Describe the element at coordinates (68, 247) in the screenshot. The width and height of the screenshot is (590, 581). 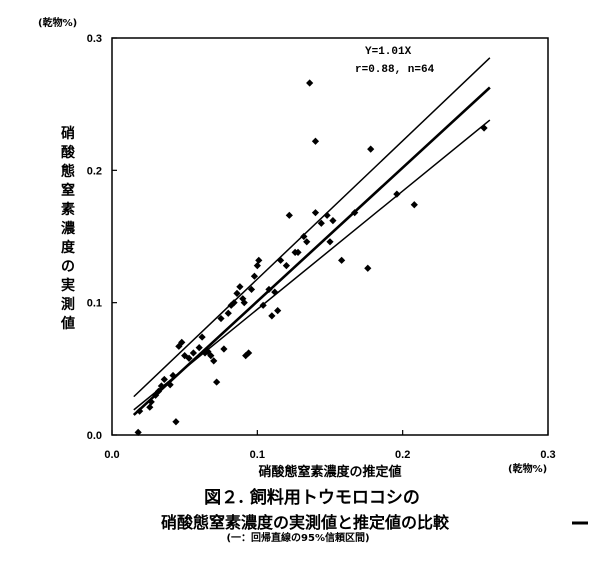
I see `y-axis-label-char: 度` at that location.